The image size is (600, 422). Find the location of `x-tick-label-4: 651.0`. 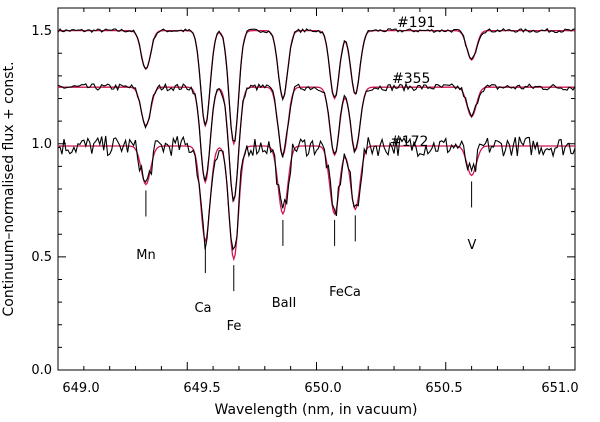

x-tick-label-4: 651.0 is located at coordinates (559, 388).